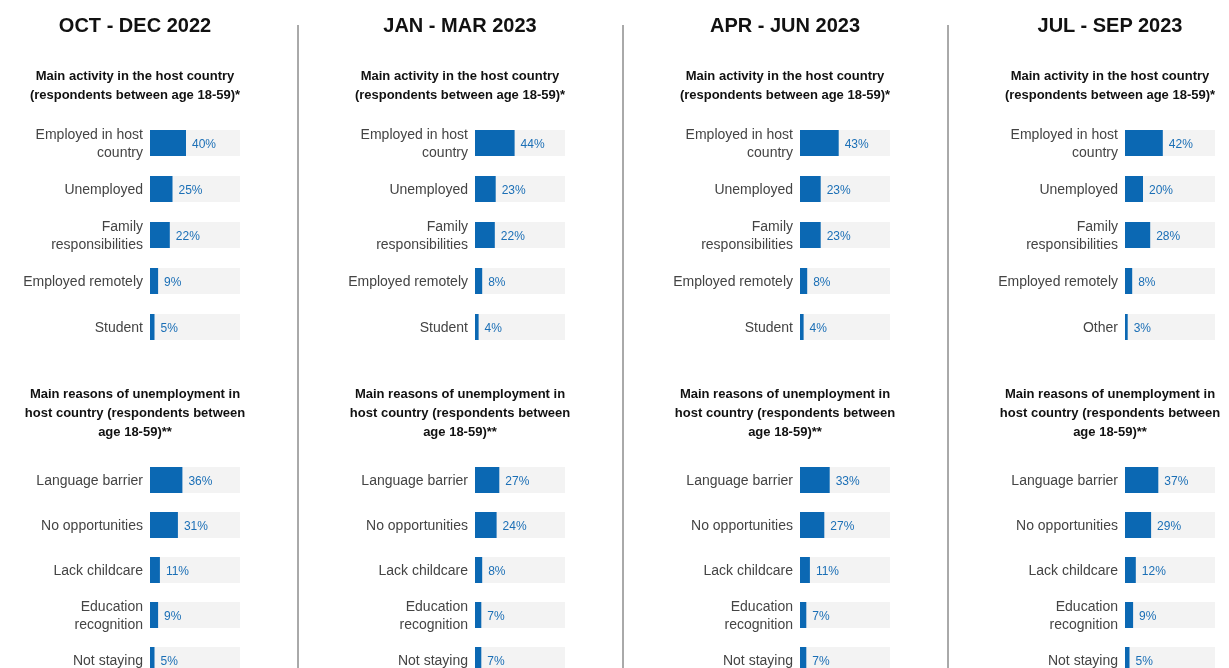 This screenshot has width=1229, height=668. I want to click on data-label: 20%, so click(1161, 189).